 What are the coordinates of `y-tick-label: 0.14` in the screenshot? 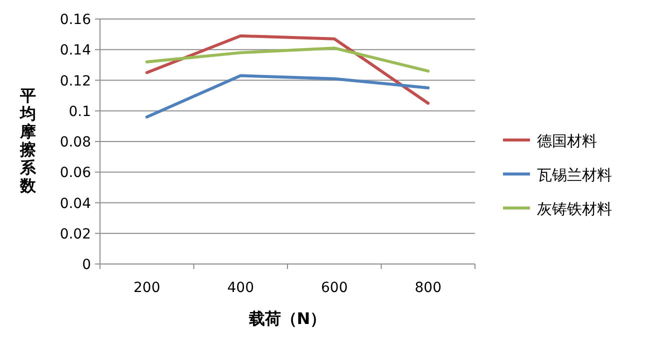 It's located at (76, 50).